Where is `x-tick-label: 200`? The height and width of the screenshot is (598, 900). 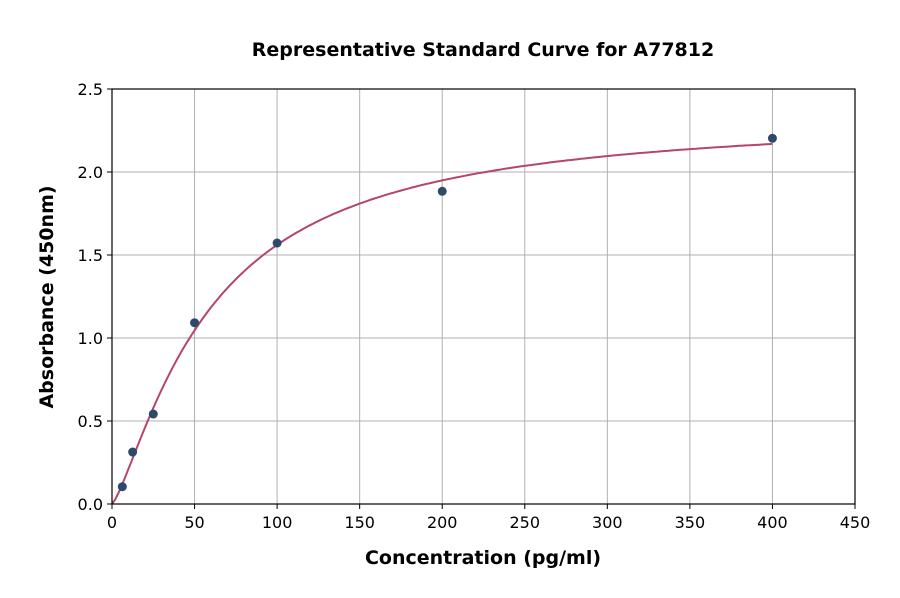 x-tick-label: 200 is located at coordinates (442, 522).